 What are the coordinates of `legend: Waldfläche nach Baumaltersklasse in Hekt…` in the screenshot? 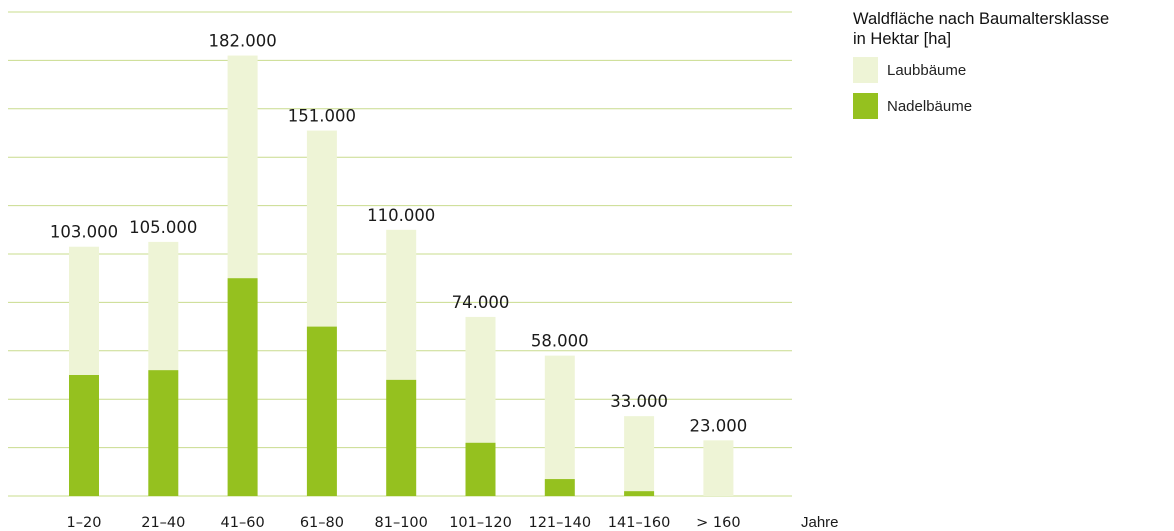 It's located at (1013, 64).